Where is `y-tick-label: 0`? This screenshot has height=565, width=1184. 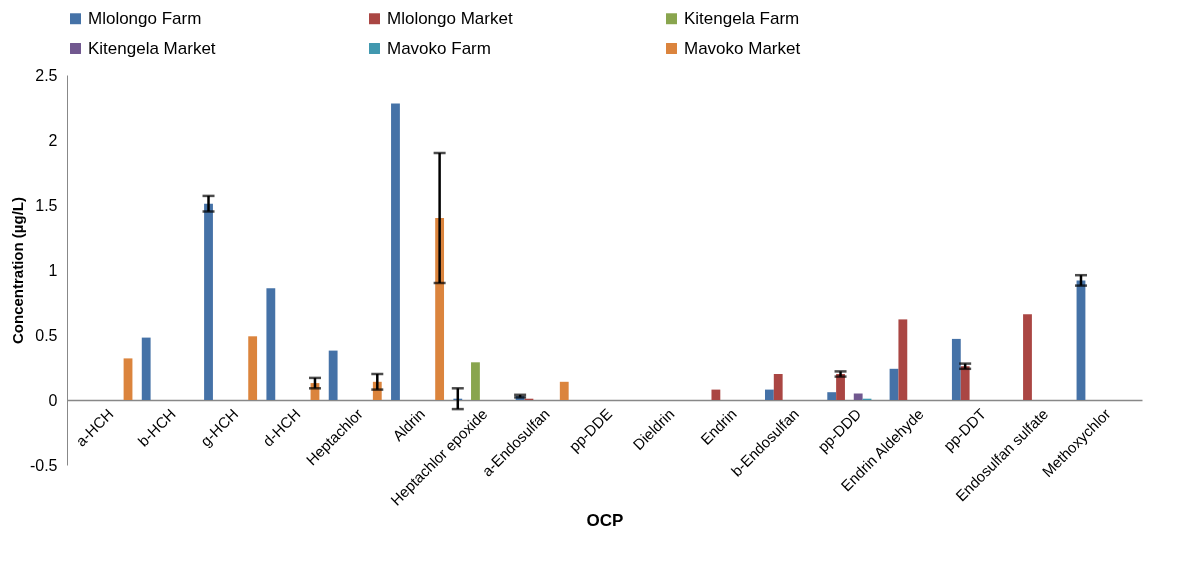 y-tick-label: 0 is located at coordinates (53, 400).